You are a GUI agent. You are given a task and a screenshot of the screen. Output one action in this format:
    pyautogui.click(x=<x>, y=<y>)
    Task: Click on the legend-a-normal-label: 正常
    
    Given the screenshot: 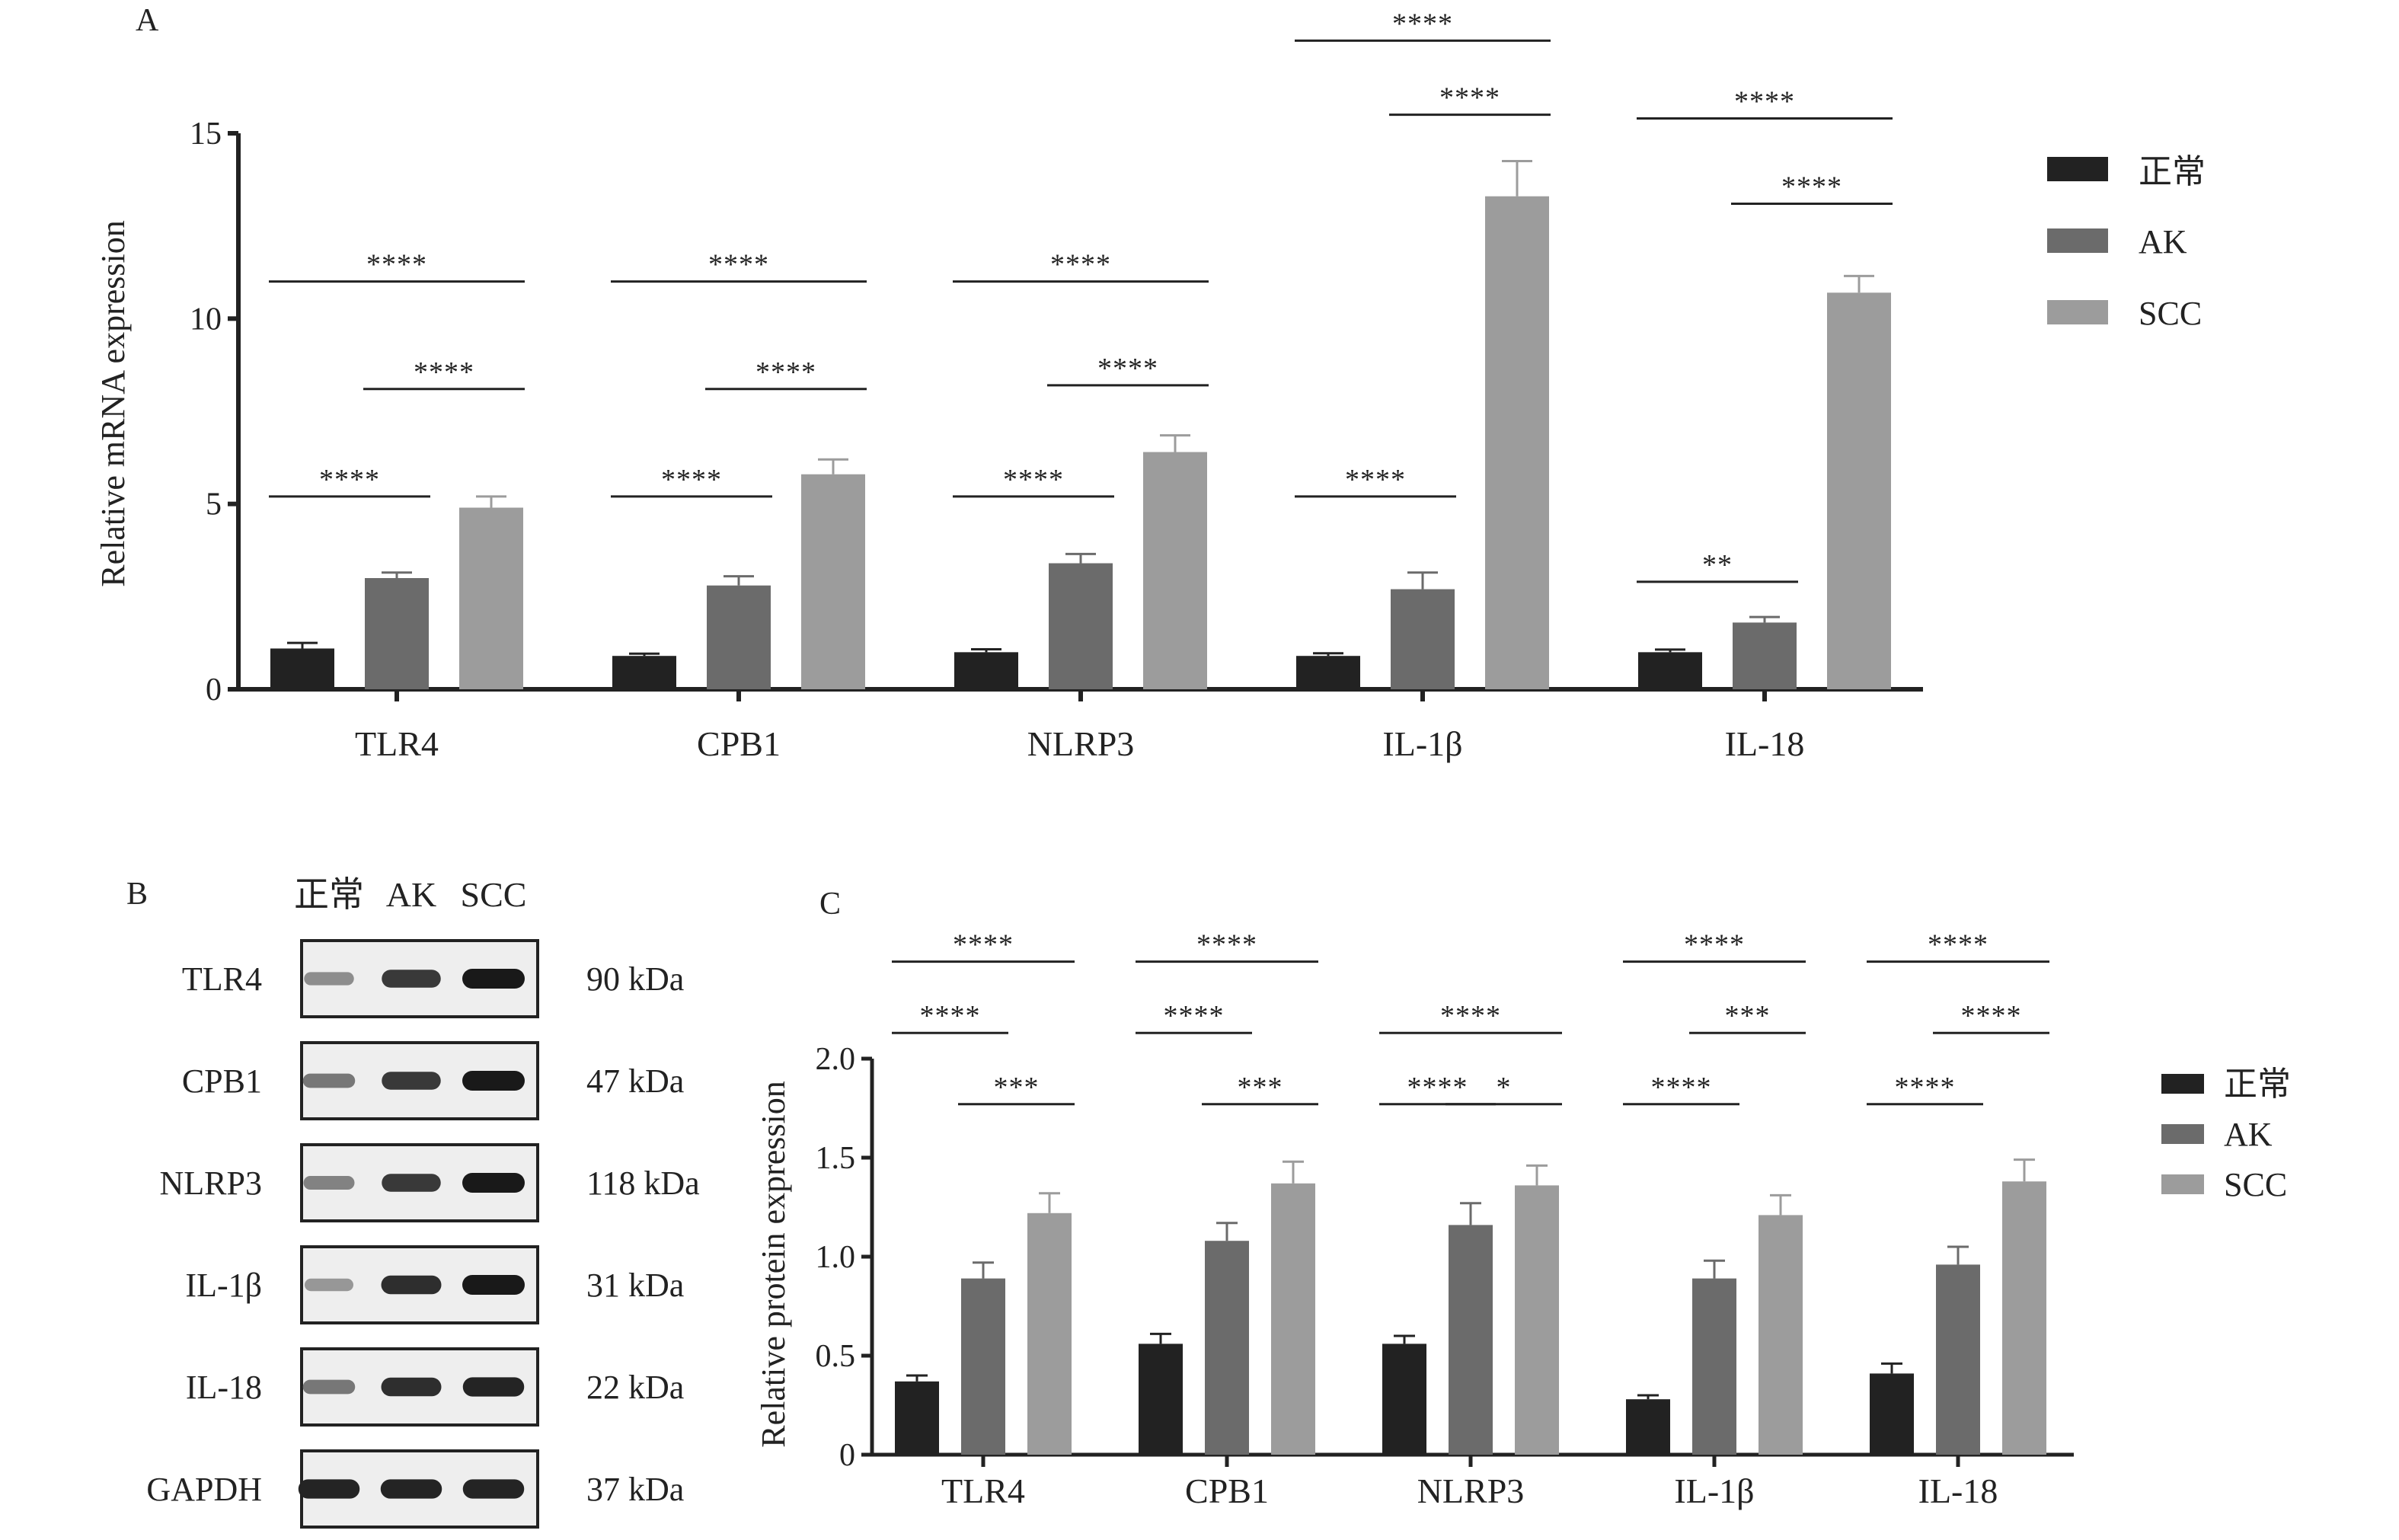 What is the action you would take?
    pyautogui.click(x=2172, y=171)
    